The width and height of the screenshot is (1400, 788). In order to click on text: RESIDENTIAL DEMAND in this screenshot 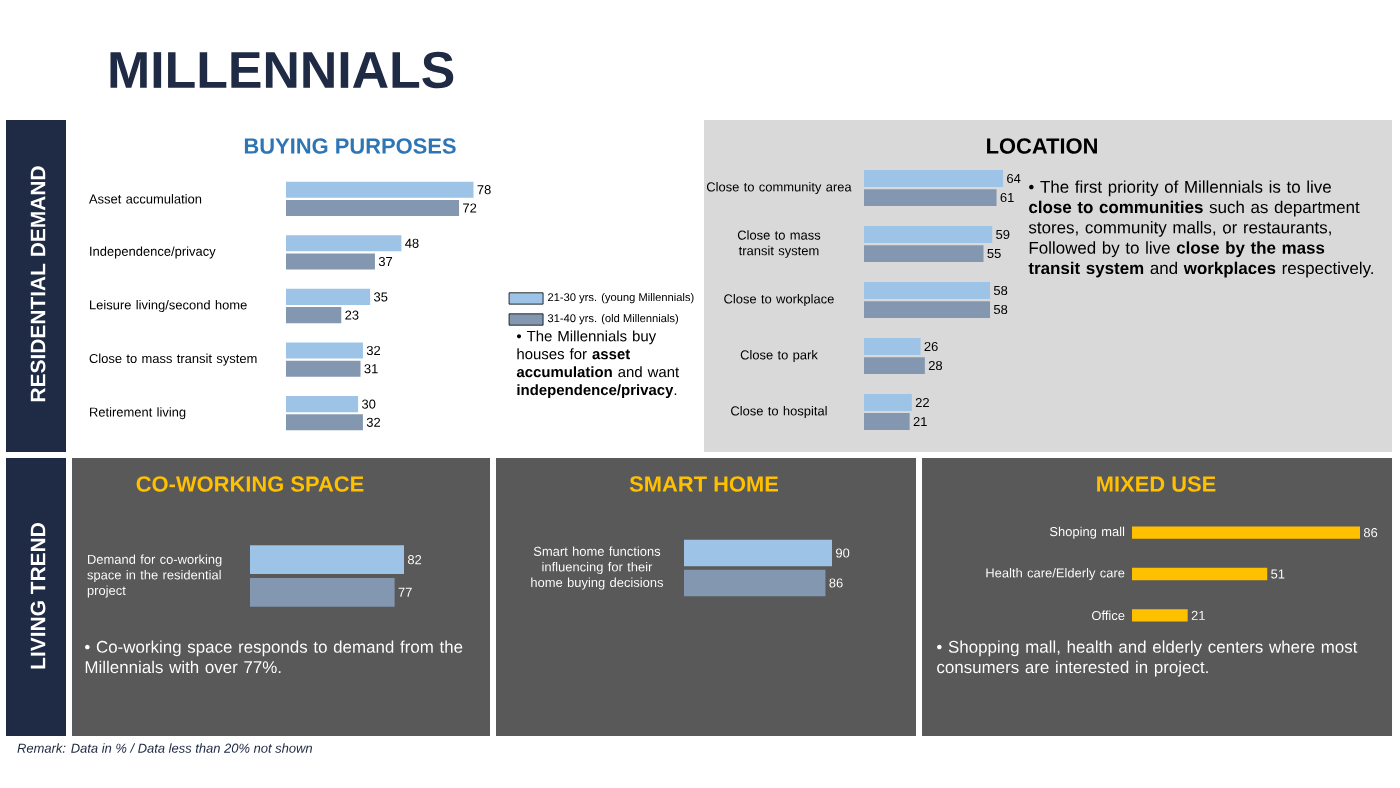, I will do `click(38, 284)`.